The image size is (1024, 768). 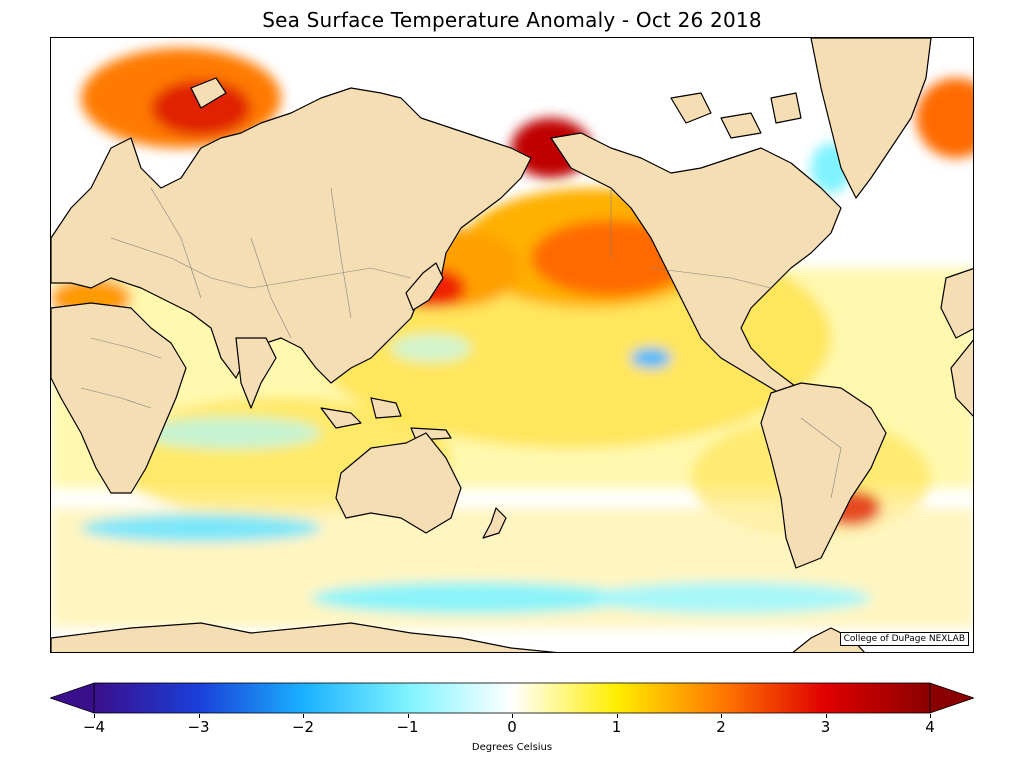 I want to click on colorbar-tick-label: 2, so click(x=721, y=727).